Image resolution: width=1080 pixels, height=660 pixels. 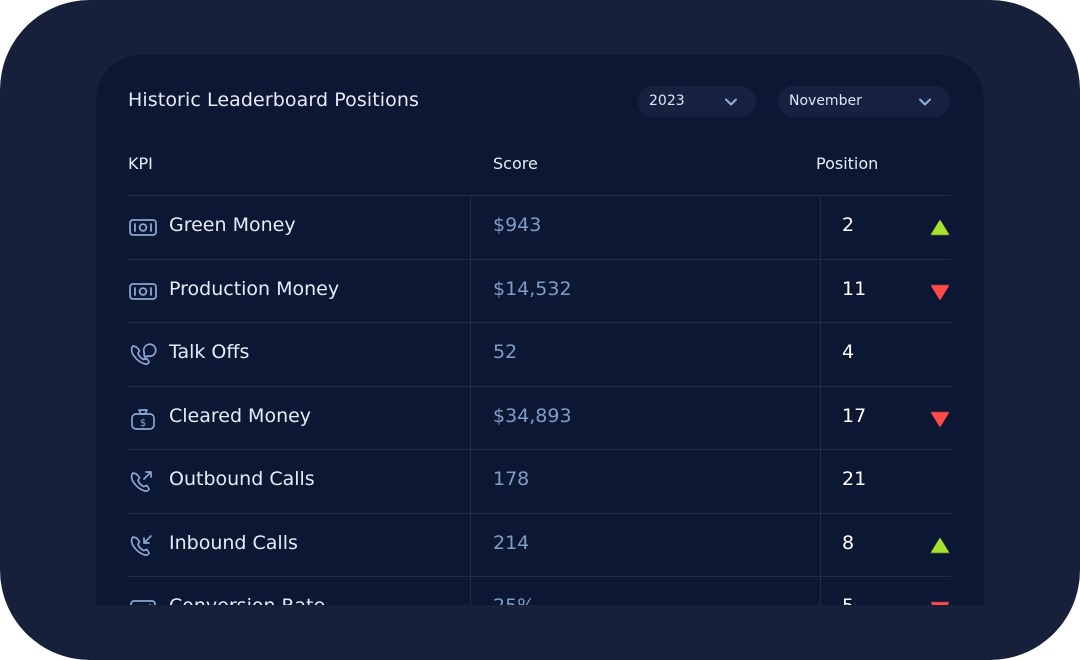 I want to click on score-value: 52, so click(x=505, y=352).